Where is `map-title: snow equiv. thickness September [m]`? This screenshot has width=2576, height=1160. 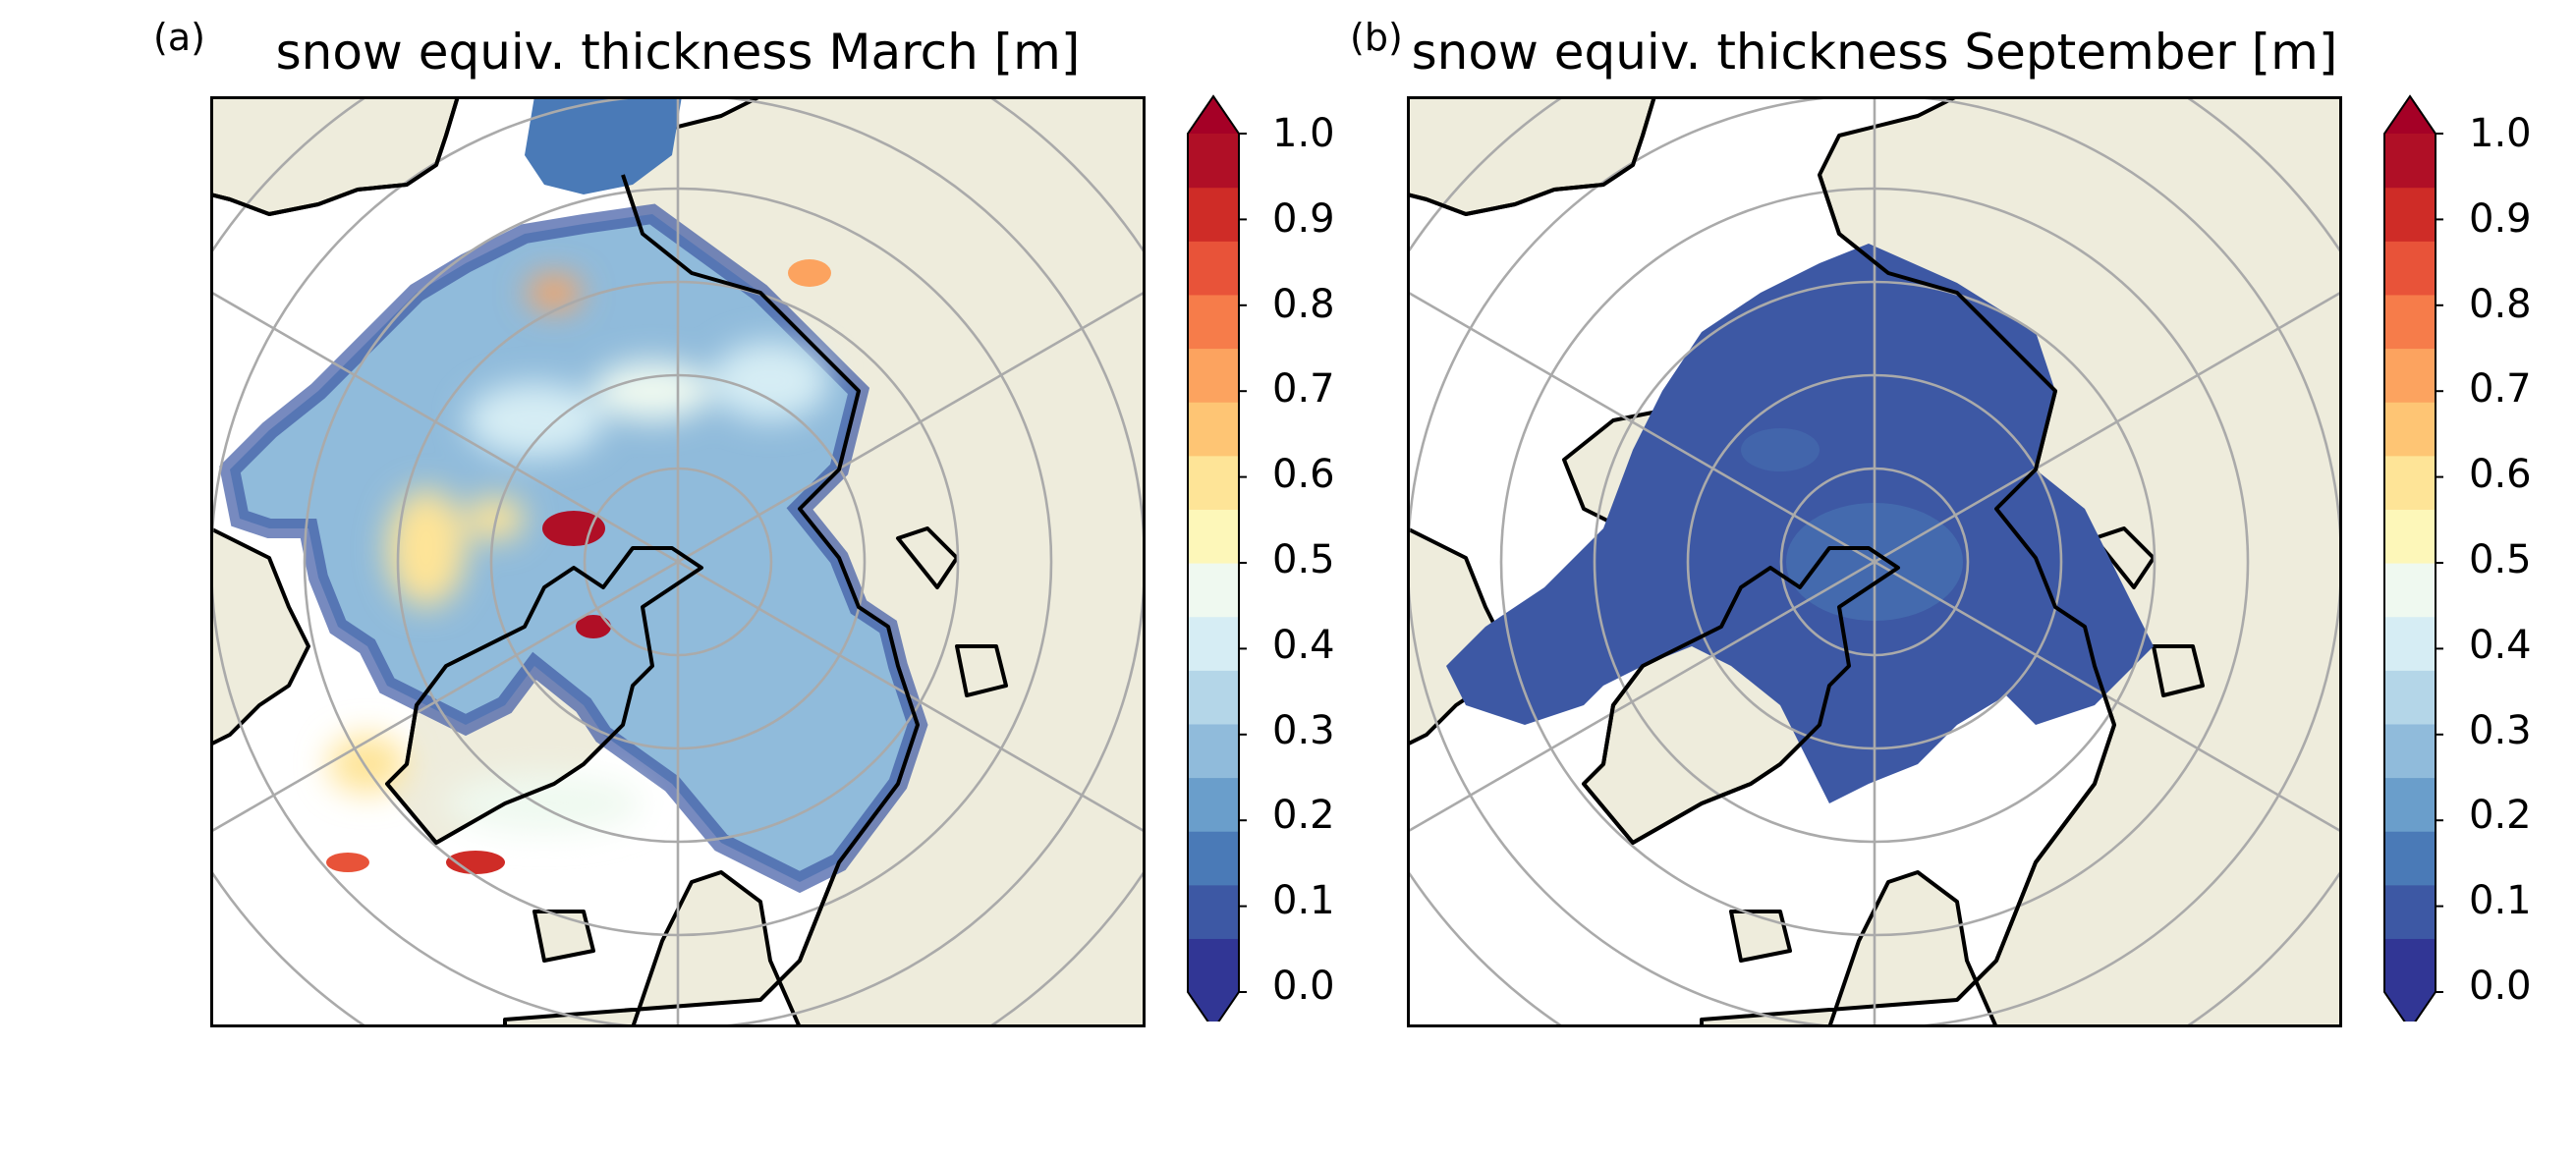 map-title: snow equiv. thickness September [m] is located at coordinates (1874, 52).